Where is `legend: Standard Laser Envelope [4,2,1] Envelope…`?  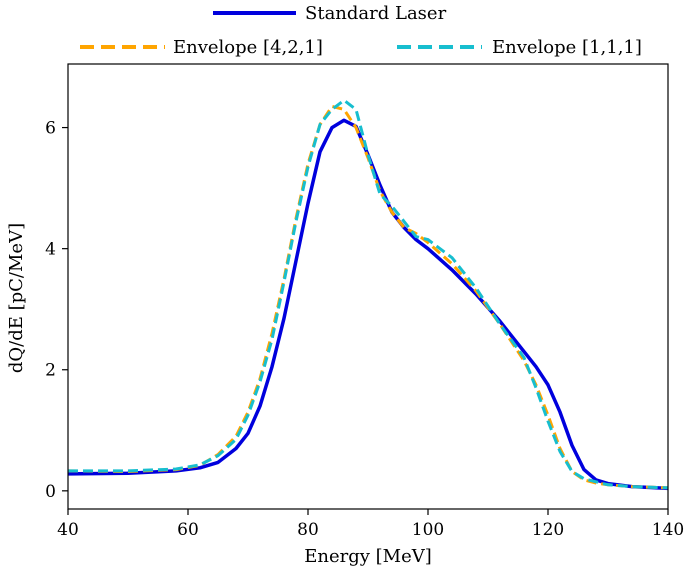
legend: Standard Laser Envelope [4,2,1] Envelope… is located at coordinates (361, 30).